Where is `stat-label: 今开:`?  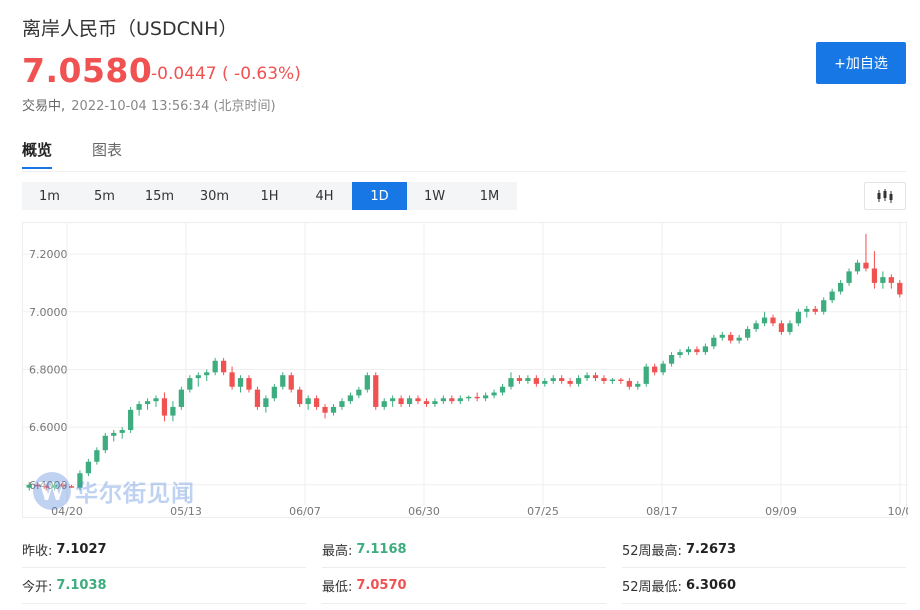 stat-label: 今开: is located at coordinates (37, 587).